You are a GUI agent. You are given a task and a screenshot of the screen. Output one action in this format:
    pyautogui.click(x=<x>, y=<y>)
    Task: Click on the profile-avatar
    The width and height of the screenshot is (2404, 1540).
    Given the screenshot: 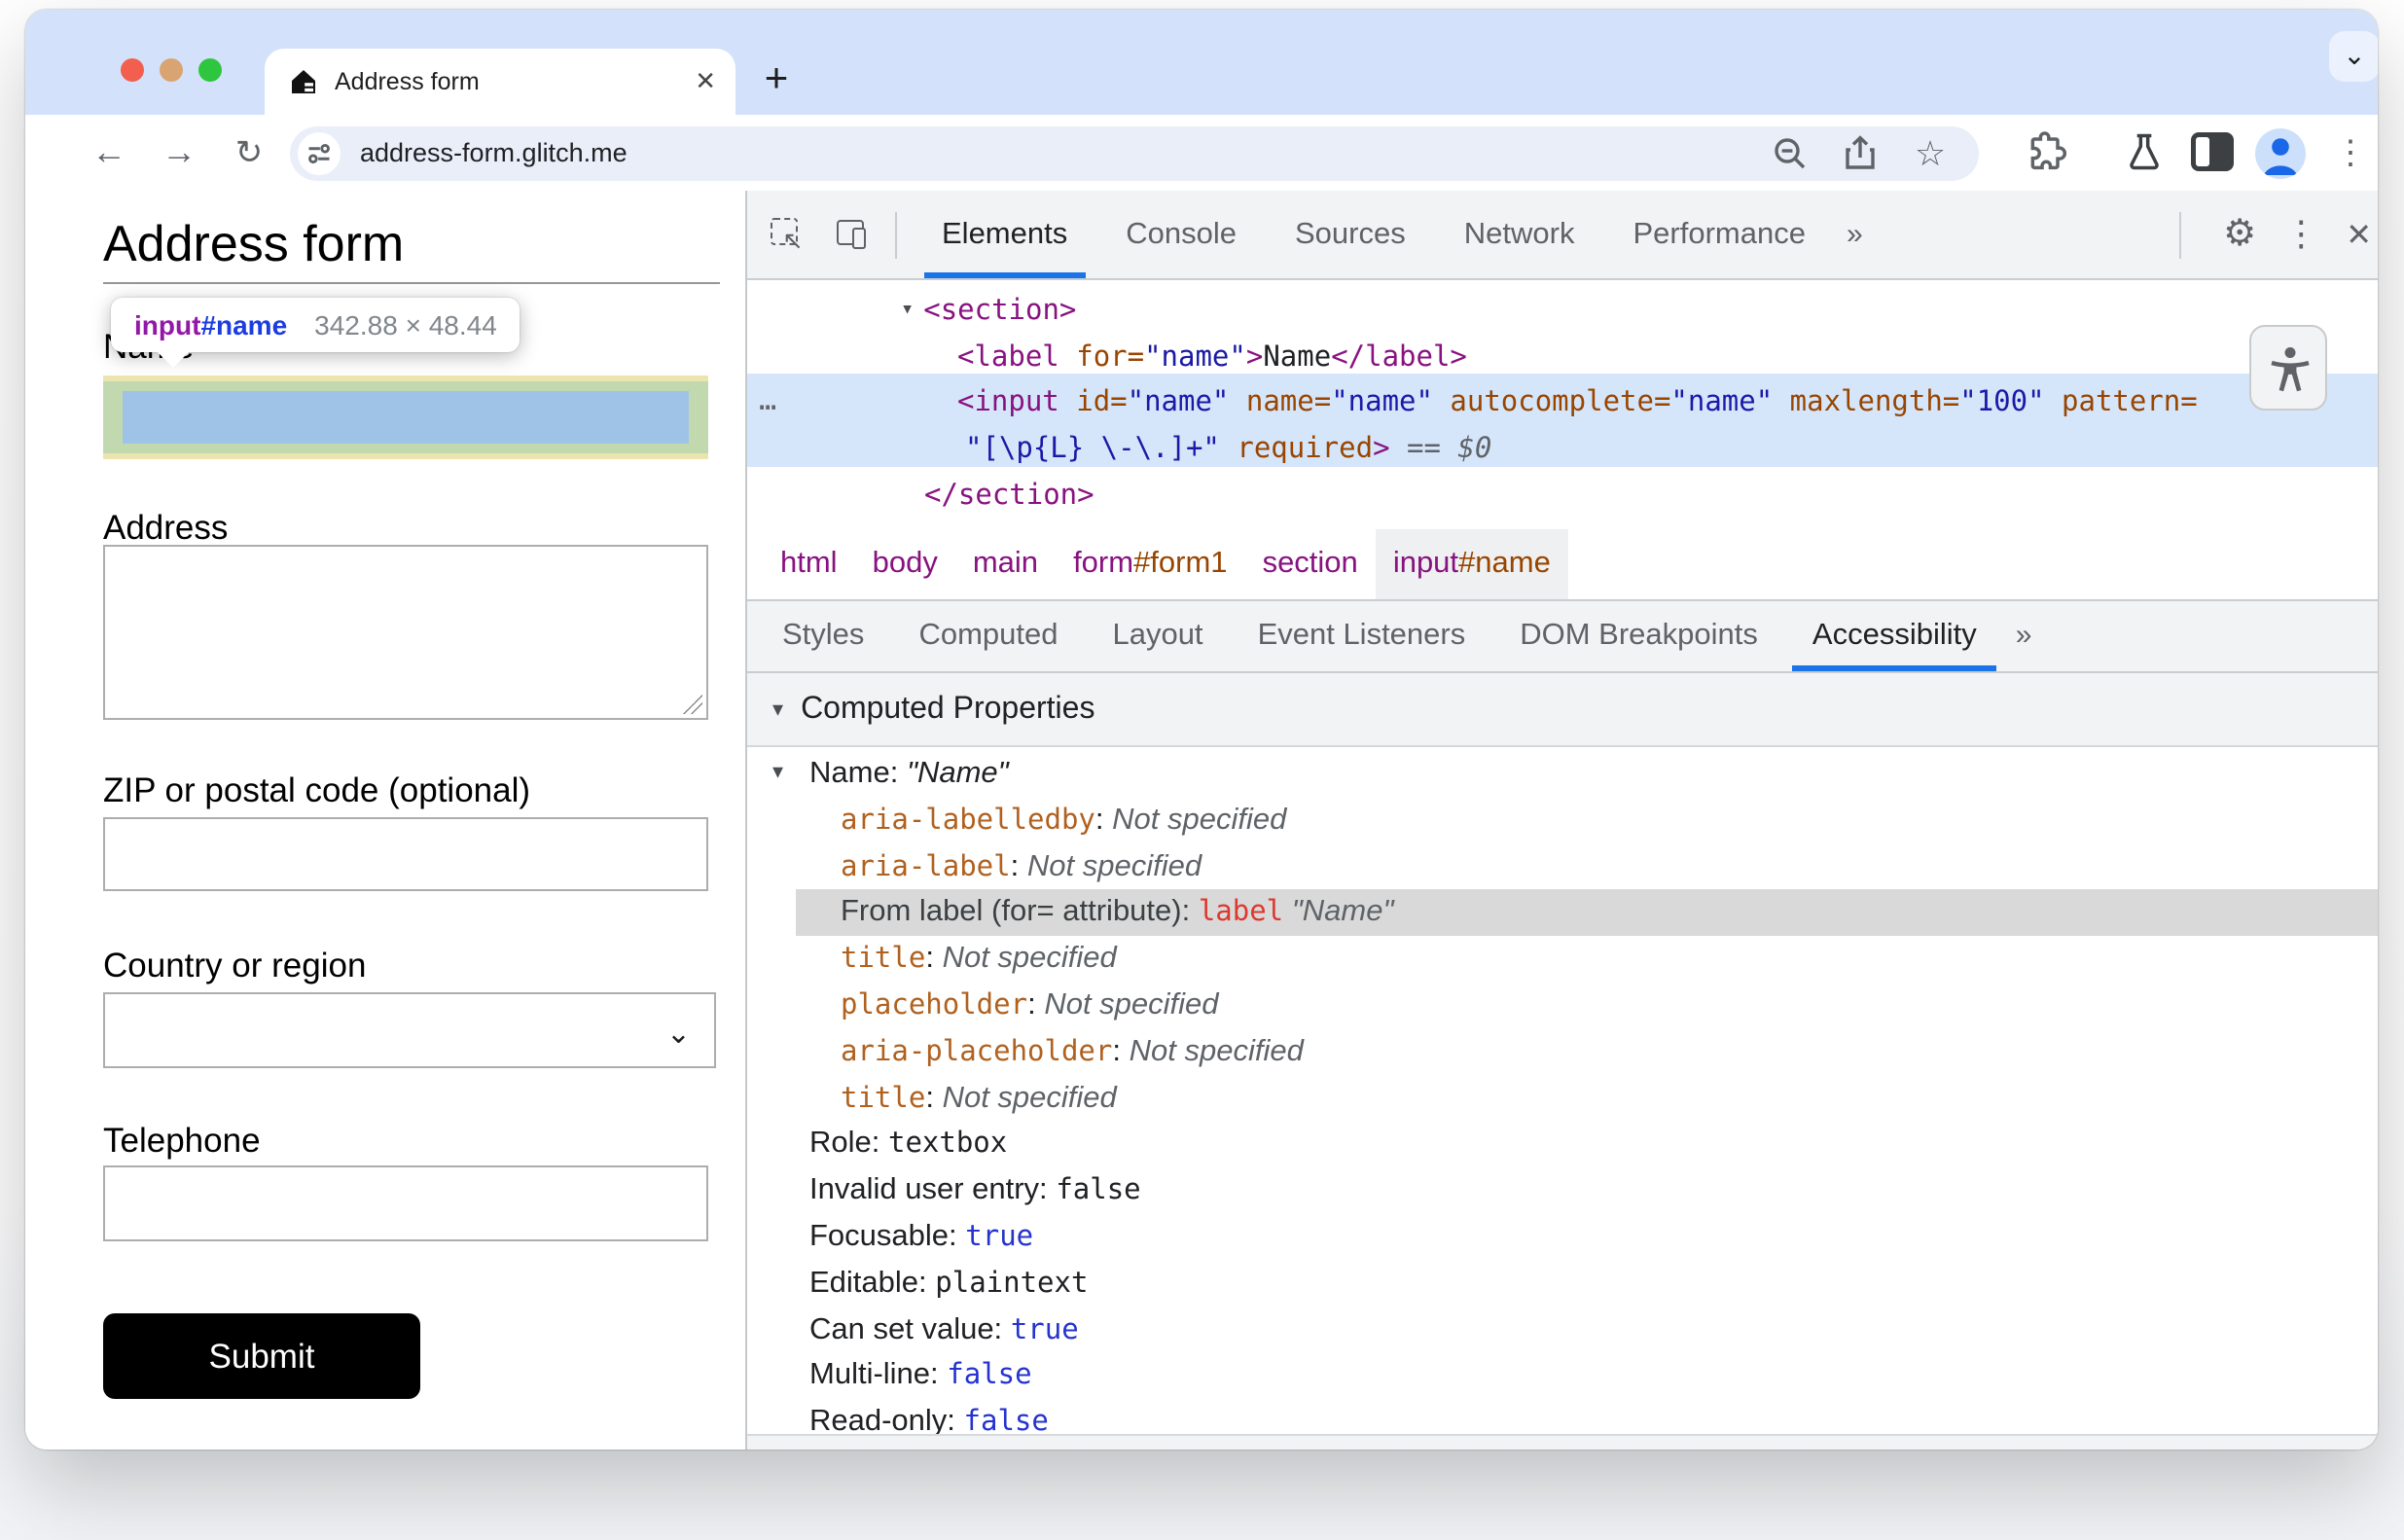 What is the action you would take?
    pyautogui.click(x=2280, y=152)
    